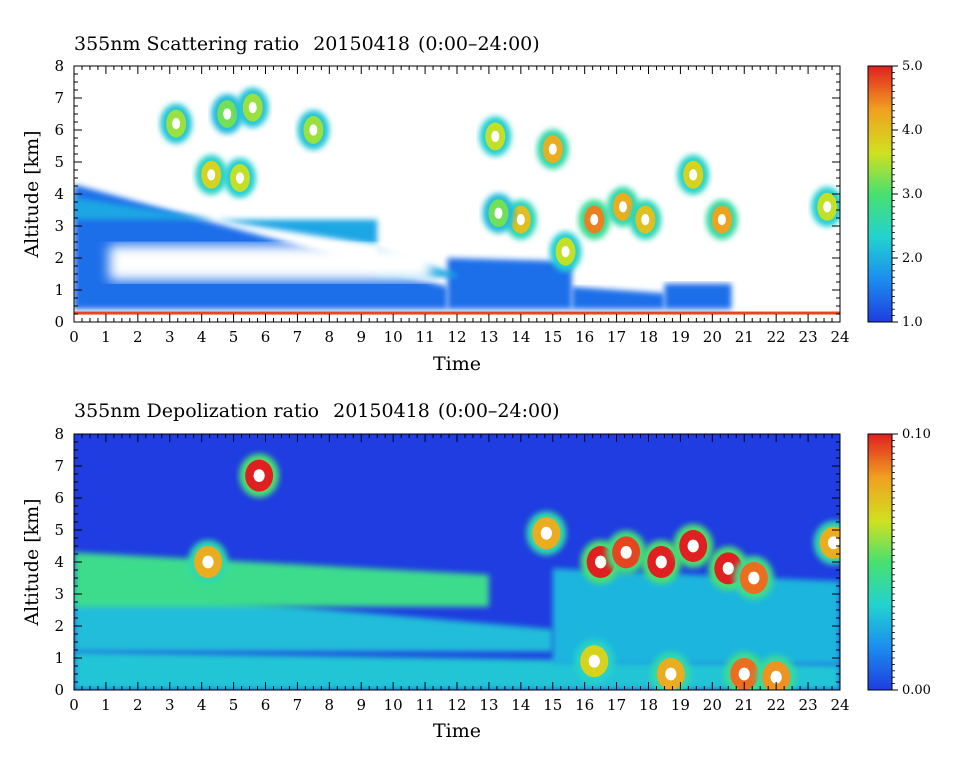  What do you see at coordinates (59, 226) in the screenshot?
I see `panel1-ytick-label: 3` at bounding box center [59, 226].